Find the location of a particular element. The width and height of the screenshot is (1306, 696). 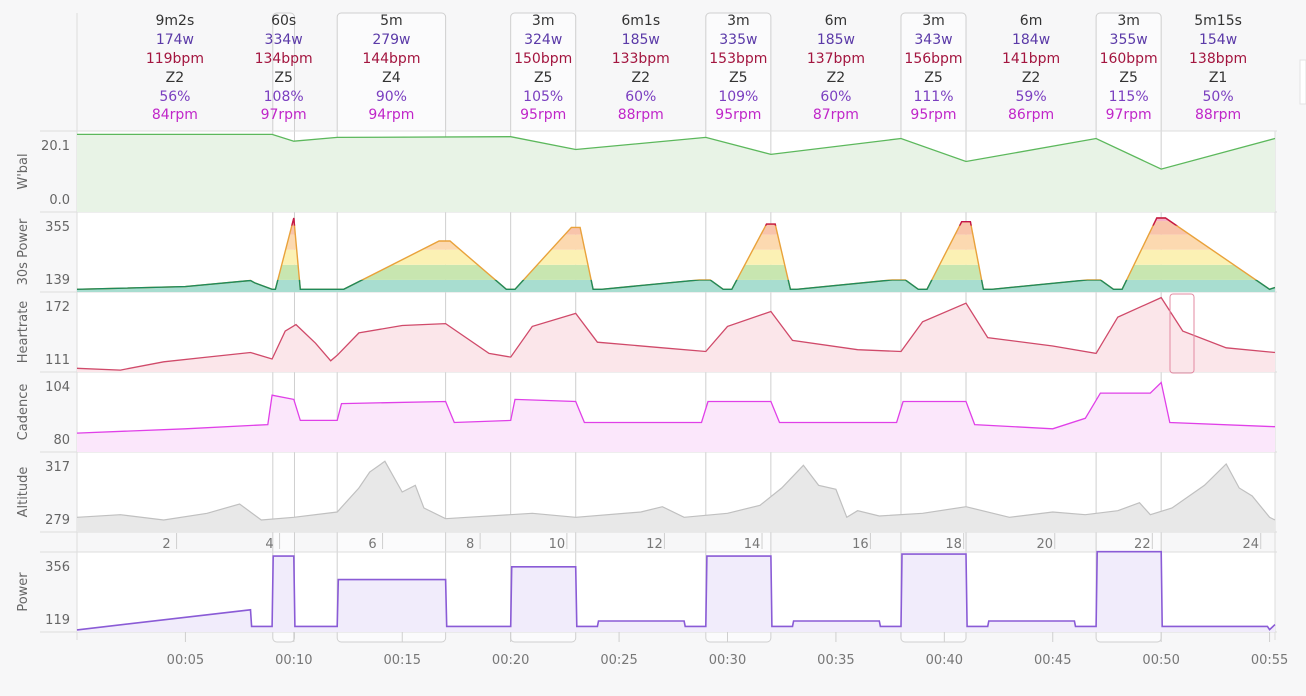

segment-pct-10: 50% is located at coordinates (1218, 97).